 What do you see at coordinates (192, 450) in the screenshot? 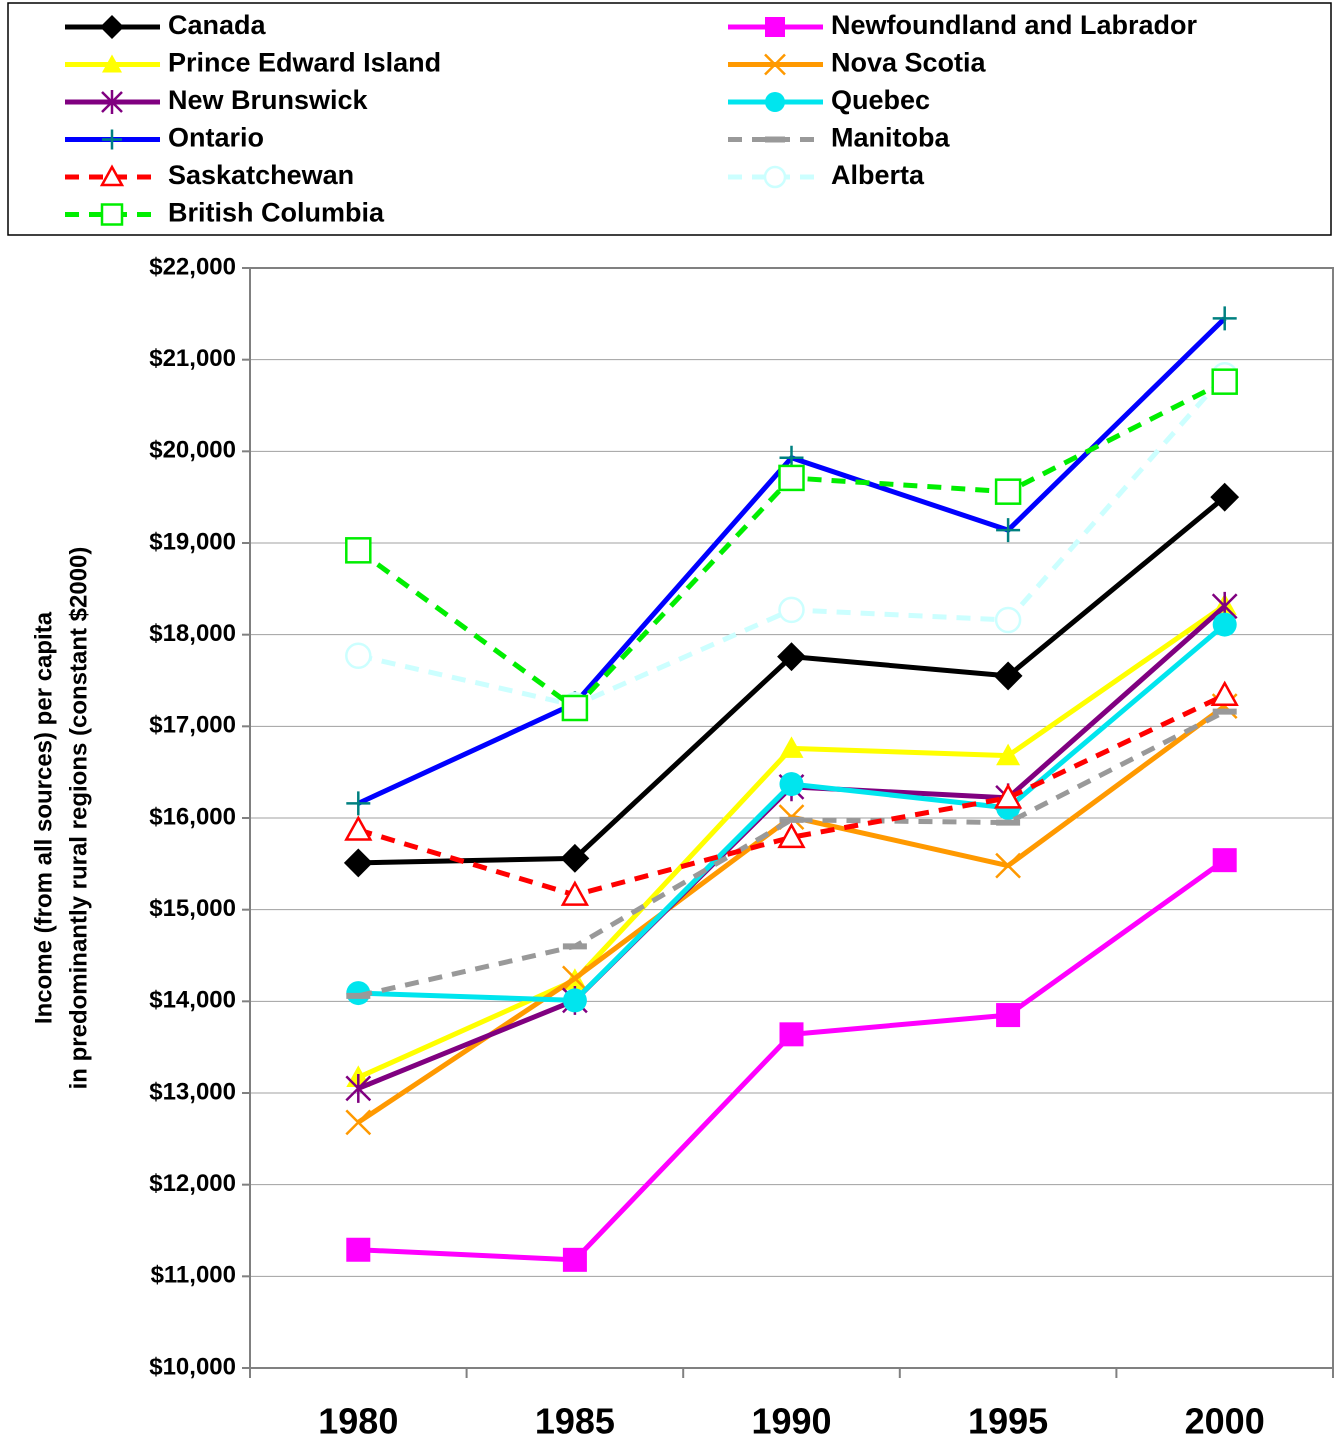
I see `y-tick-label: $20,000` at bounding box center [192, 450].